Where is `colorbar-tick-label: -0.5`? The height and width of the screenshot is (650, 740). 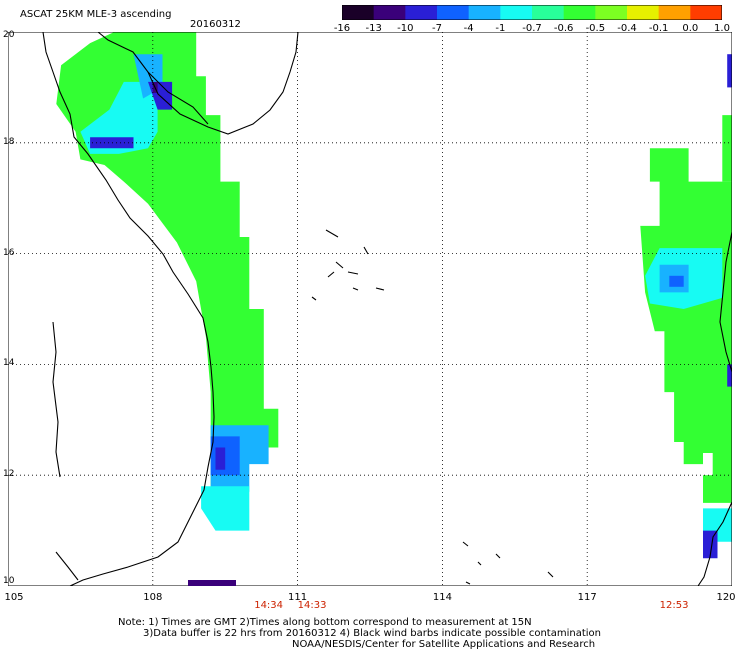 colorbar-tick-label: -0.5 is located at coordinates (595, 28).